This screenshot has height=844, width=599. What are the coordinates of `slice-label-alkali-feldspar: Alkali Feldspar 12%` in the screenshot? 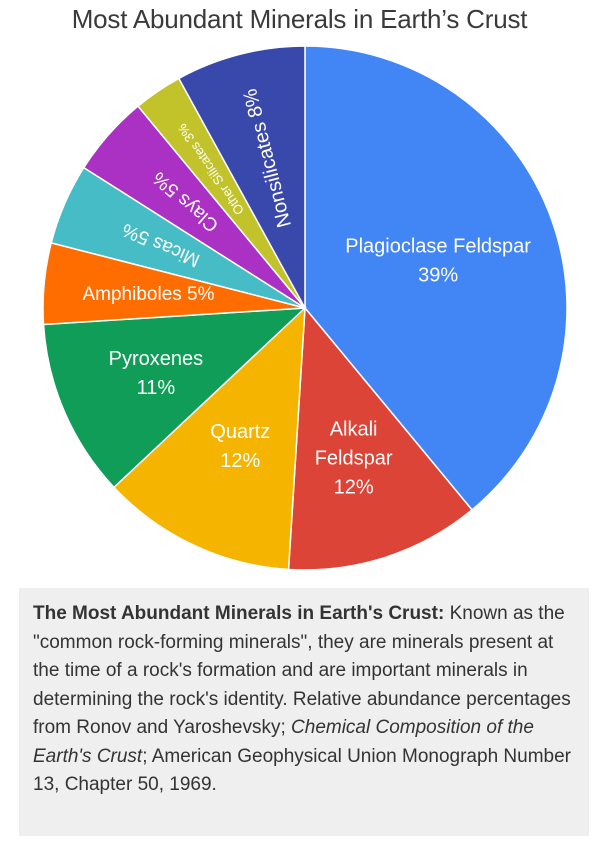 It's located at (354, 459).